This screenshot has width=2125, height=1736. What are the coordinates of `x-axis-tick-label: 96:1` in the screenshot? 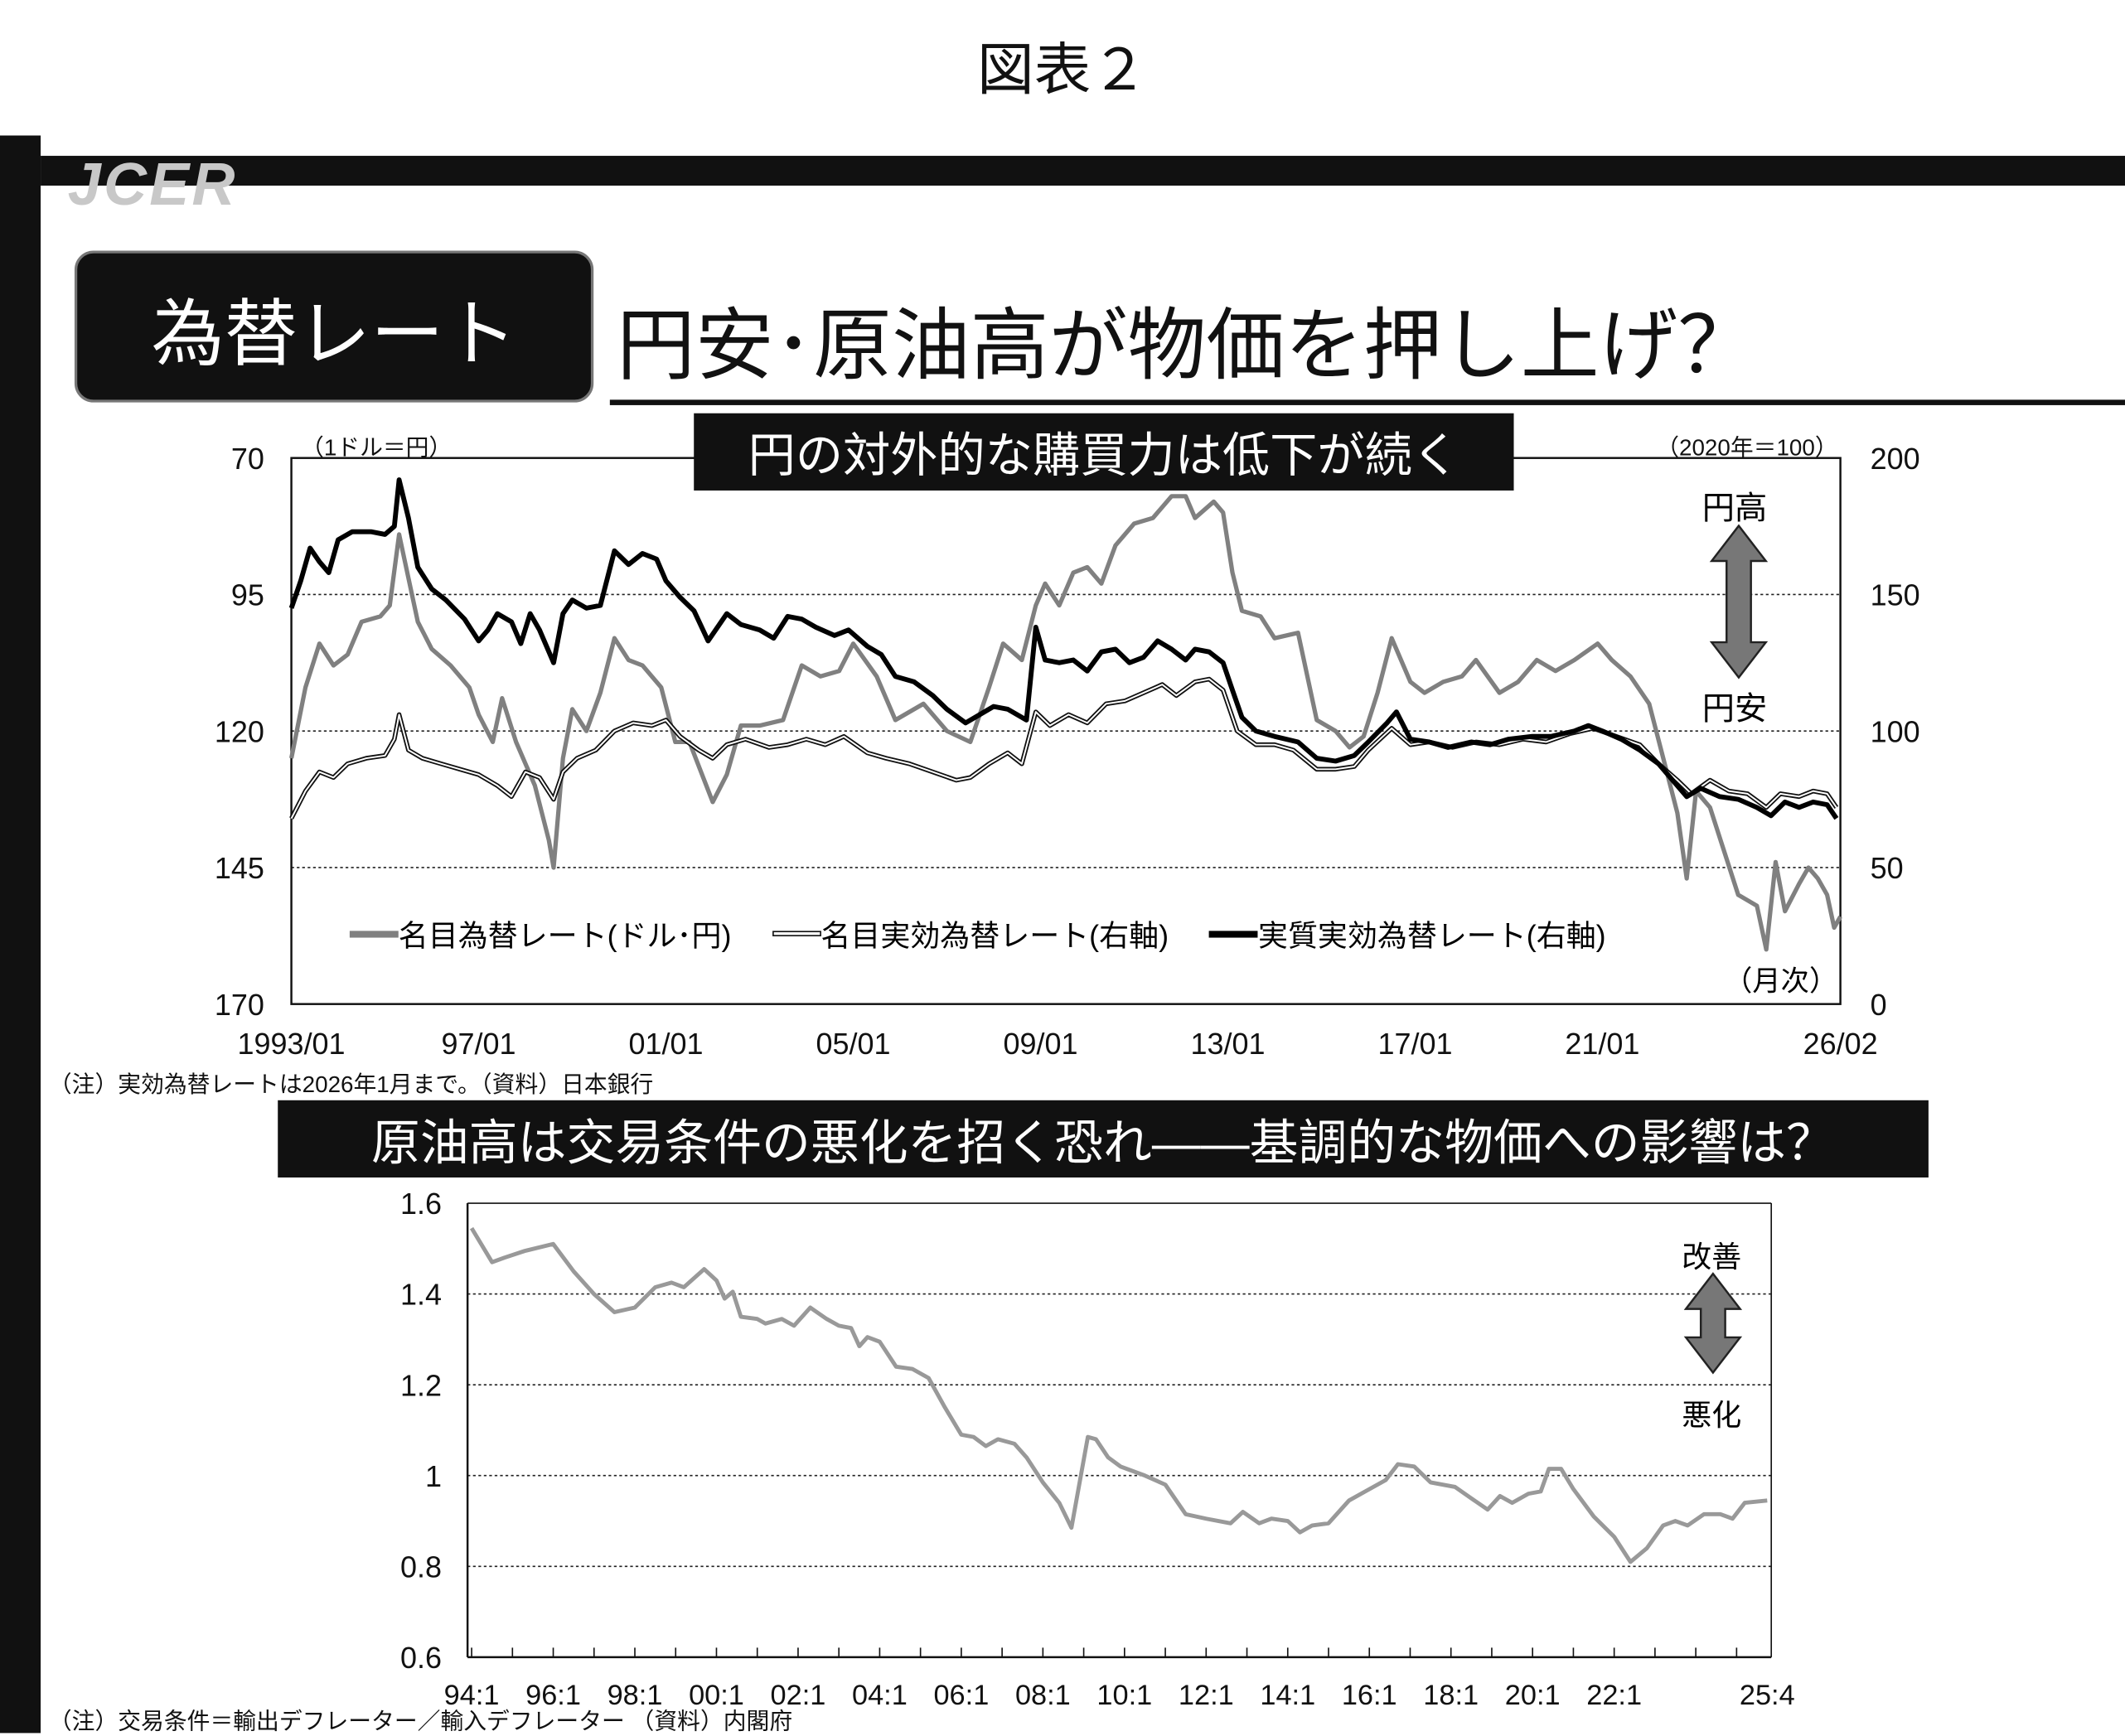 It's located at (553, 1695).